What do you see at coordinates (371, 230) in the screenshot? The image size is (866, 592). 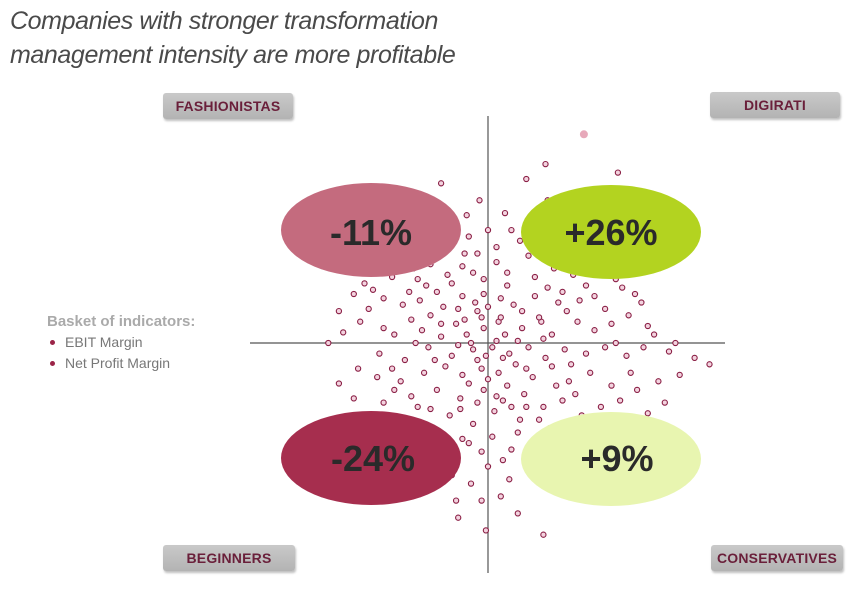 I see `fashionistas-ellipse: -11%` at bounding box center [371, 230].